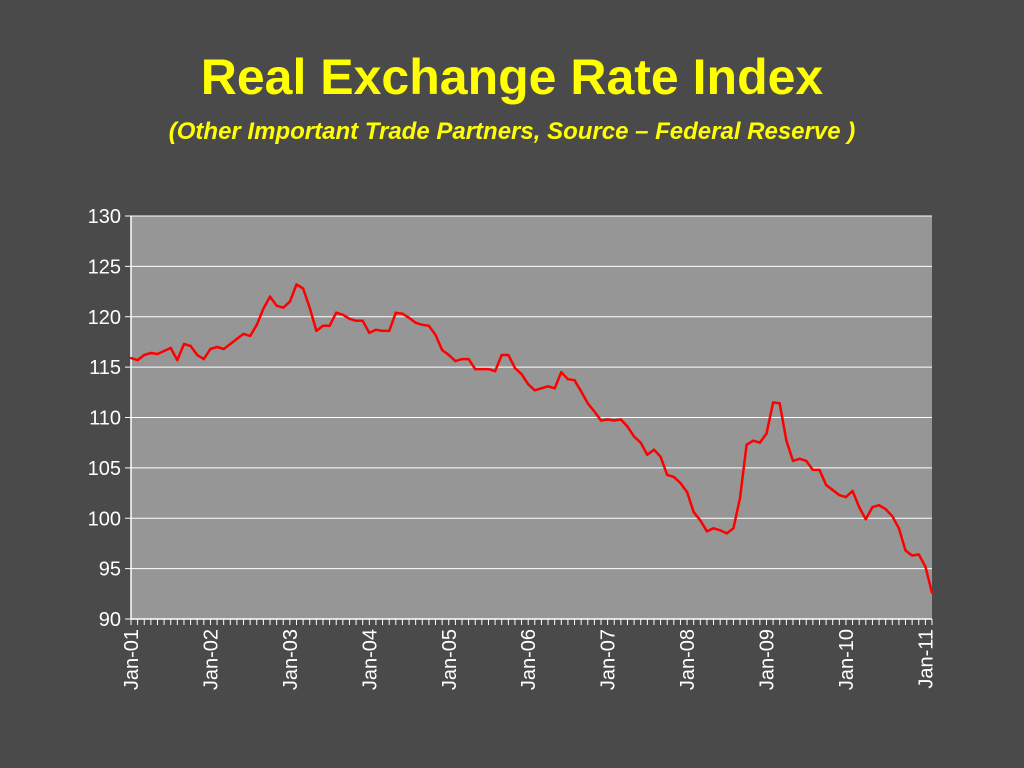 Image resolution: width=1024 pixels, height=768 pixels. What do you see at coordinates (104, 519) in the screenshot?
I see `y-tick-label: 100` at bounding box center [104, 519].